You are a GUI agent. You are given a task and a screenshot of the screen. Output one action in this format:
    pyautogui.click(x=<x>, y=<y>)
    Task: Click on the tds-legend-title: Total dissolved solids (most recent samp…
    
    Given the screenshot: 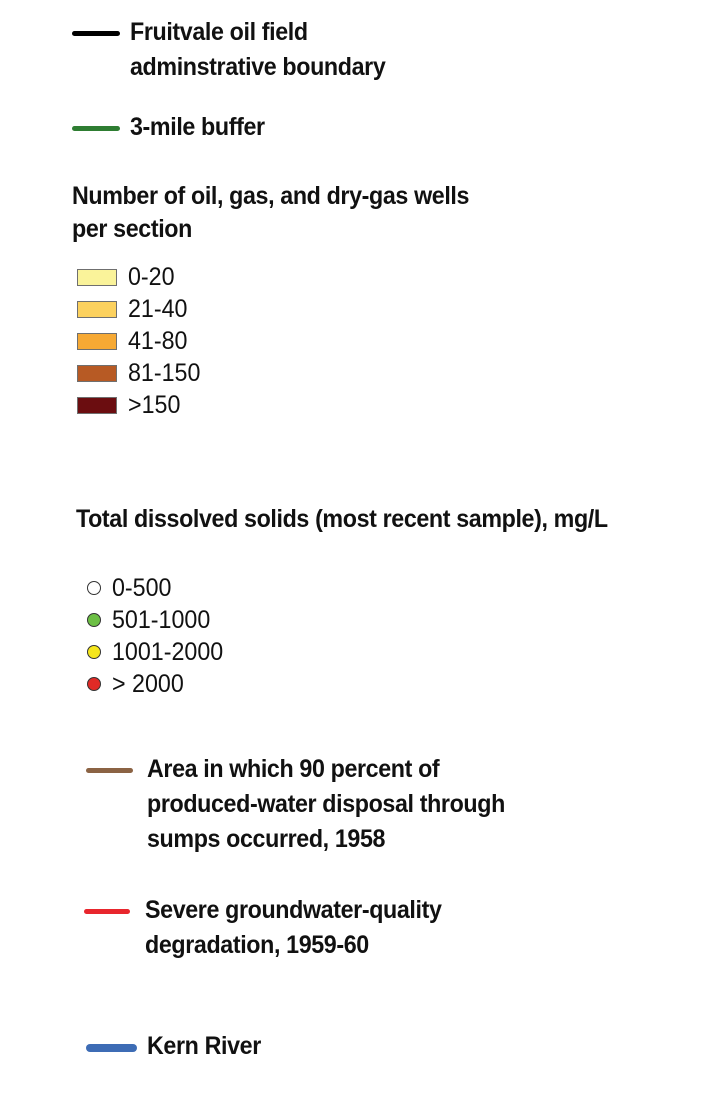 What is the action you would take?
    pyautogui.click(x=342, y=519)
    